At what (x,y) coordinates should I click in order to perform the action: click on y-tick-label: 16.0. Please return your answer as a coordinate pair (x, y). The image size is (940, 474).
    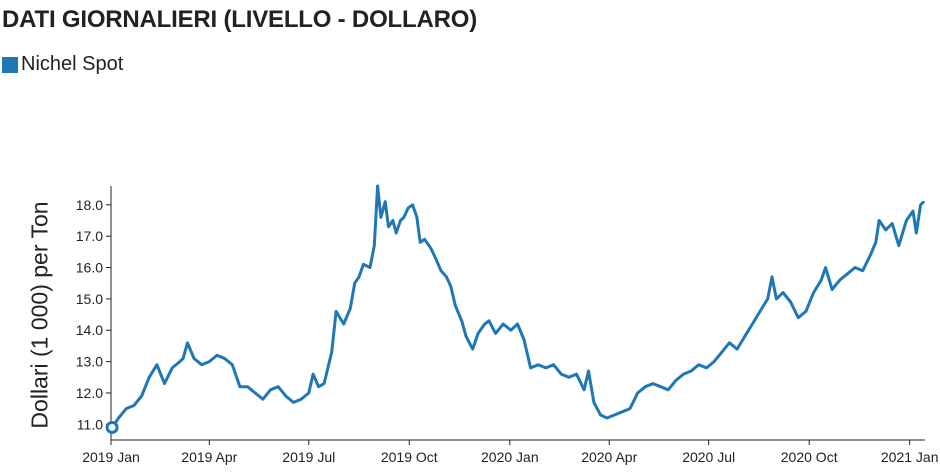
    Looking at the image, I should click on (89, 268).